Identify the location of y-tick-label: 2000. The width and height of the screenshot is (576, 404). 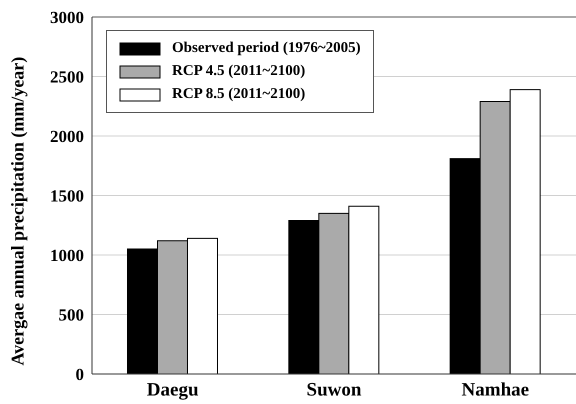
(67, 136).